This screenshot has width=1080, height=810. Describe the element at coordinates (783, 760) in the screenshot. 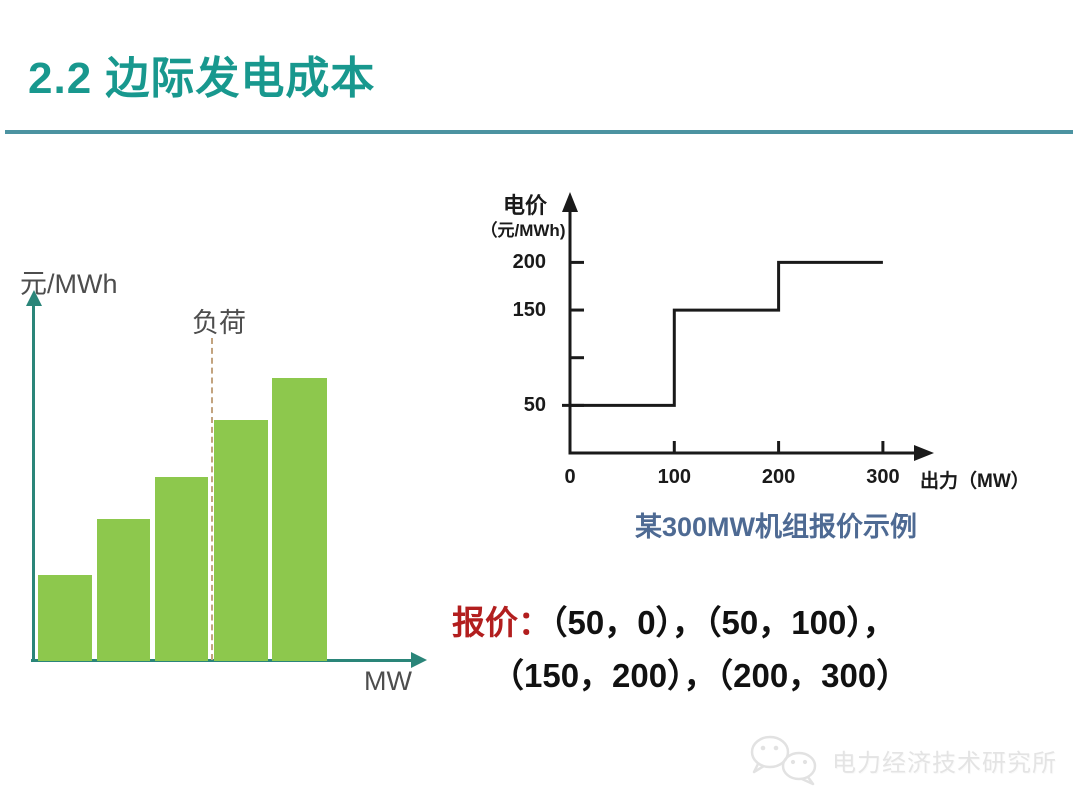

I see `wechat-icon` at that location.